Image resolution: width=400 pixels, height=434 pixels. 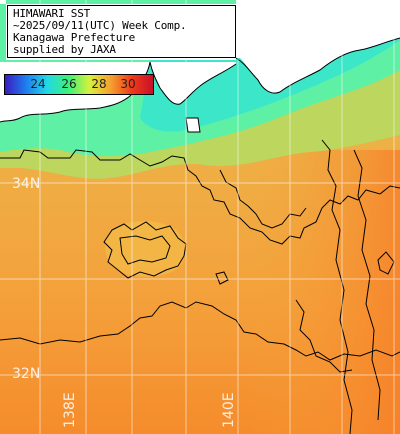 What do you see at coordinates (26, 184) in the screenshot?
I see `latitude-label-34n: 34N` at bounding box center [26, 184].